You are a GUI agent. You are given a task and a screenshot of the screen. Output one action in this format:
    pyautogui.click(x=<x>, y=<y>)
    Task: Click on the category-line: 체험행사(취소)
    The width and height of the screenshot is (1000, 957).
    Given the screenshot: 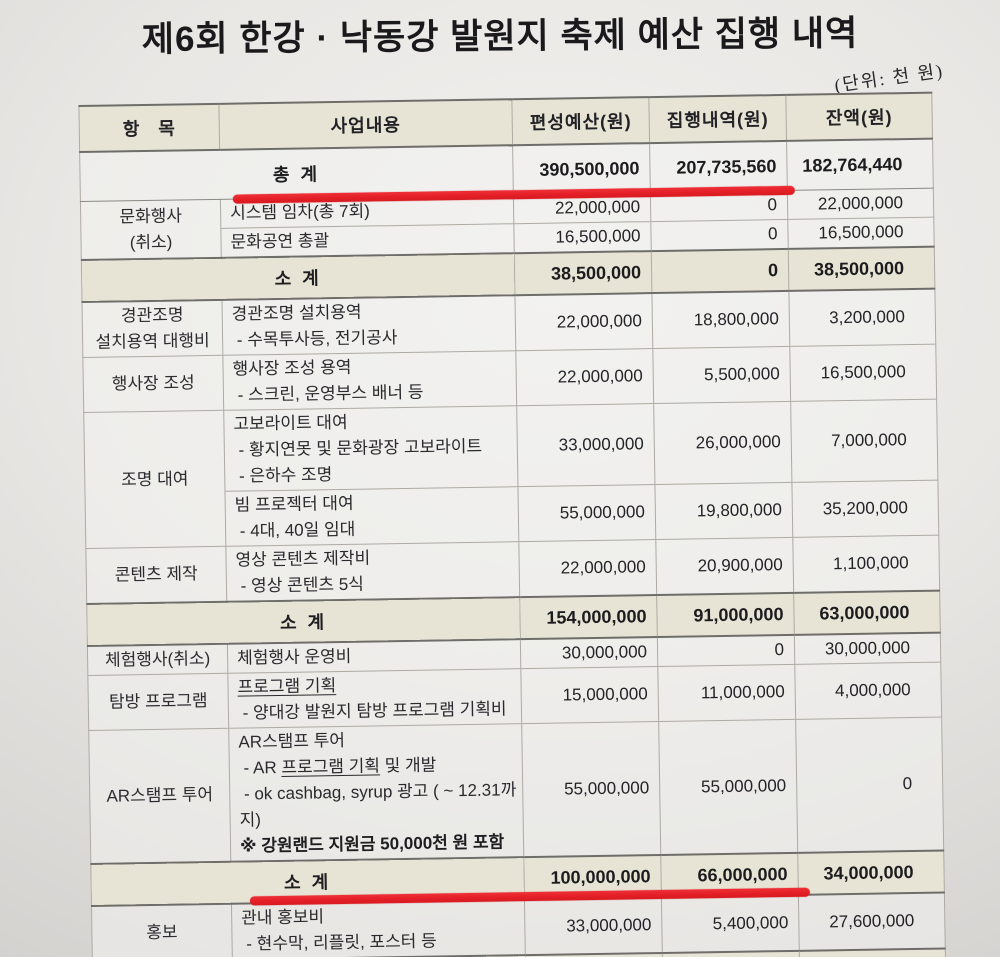 What is the action you would take?
    pyautogui.click(x=157, y=659)
    